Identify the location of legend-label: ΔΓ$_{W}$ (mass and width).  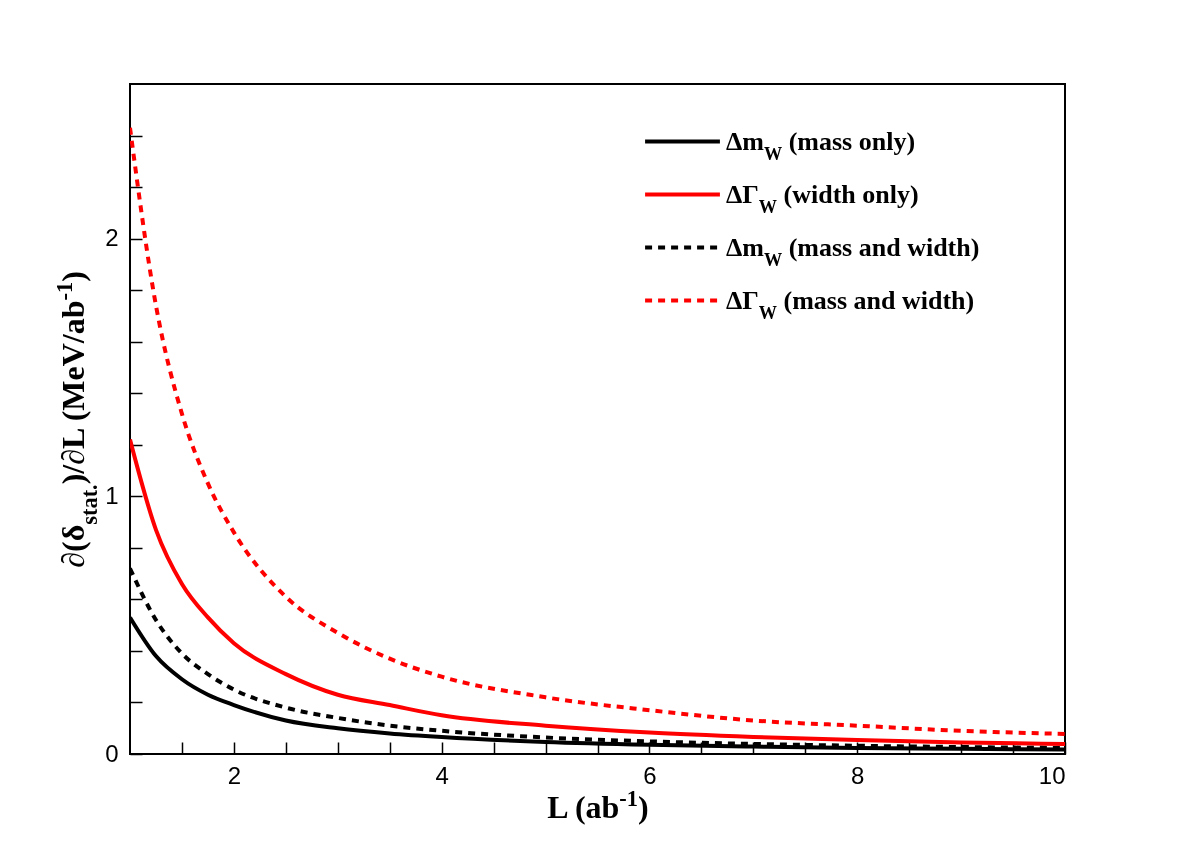
(850, 304).